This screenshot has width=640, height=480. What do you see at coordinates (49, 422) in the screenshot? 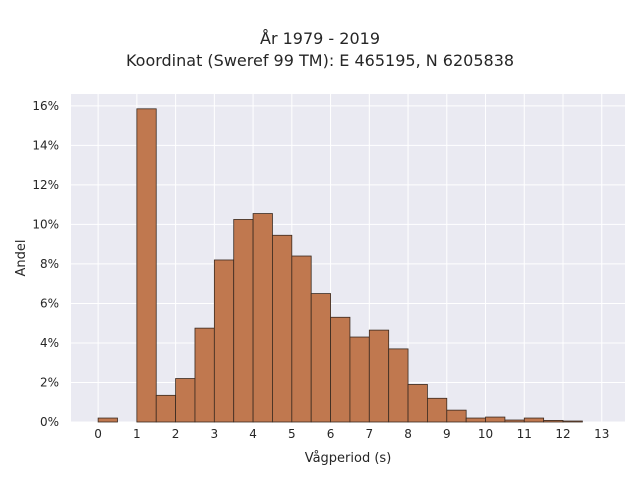
I see `y-tick-label: 0%` at bounding box center [49, 422].